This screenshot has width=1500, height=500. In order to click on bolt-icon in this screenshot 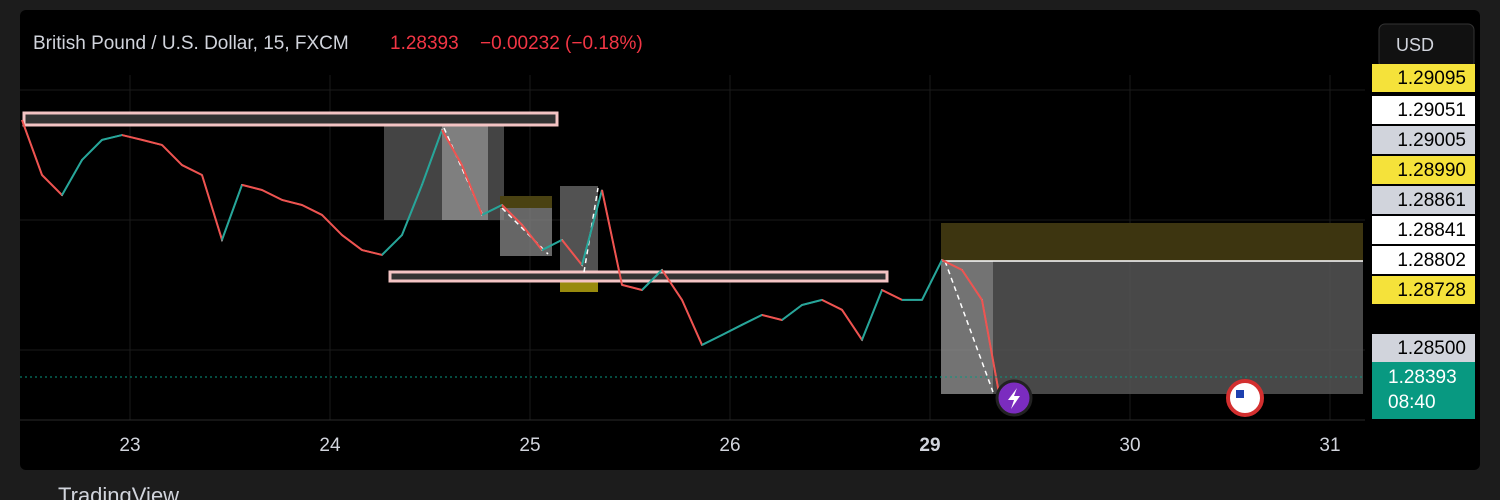, I will do `click(1014, 398)`.